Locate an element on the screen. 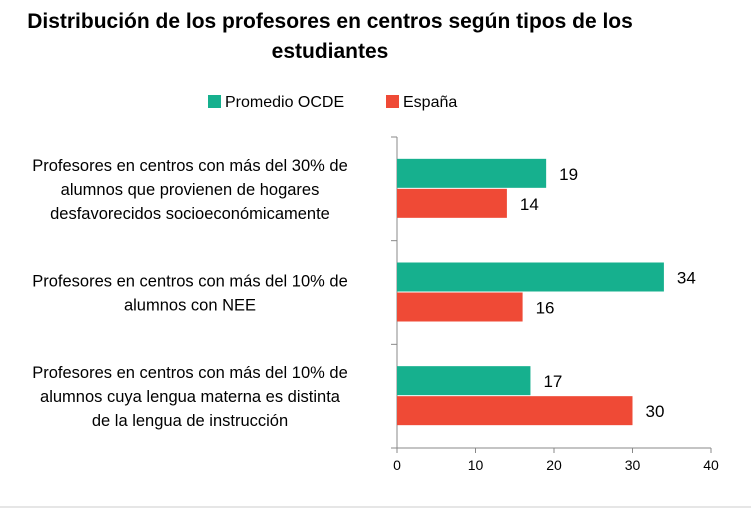 This screenshot has width=751, height=530. bar-value-label: 19 is located at coordinates (568, 174).